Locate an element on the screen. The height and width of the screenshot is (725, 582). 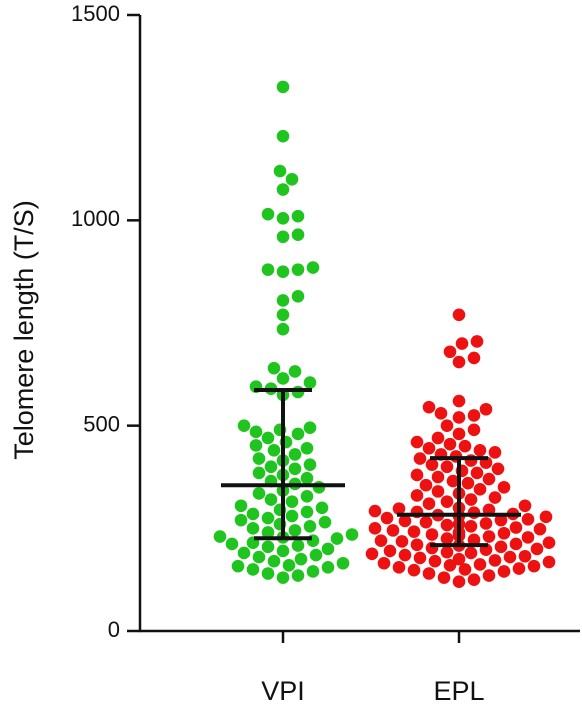
x-tick-label: VPI is located at coordinates (283, 691).